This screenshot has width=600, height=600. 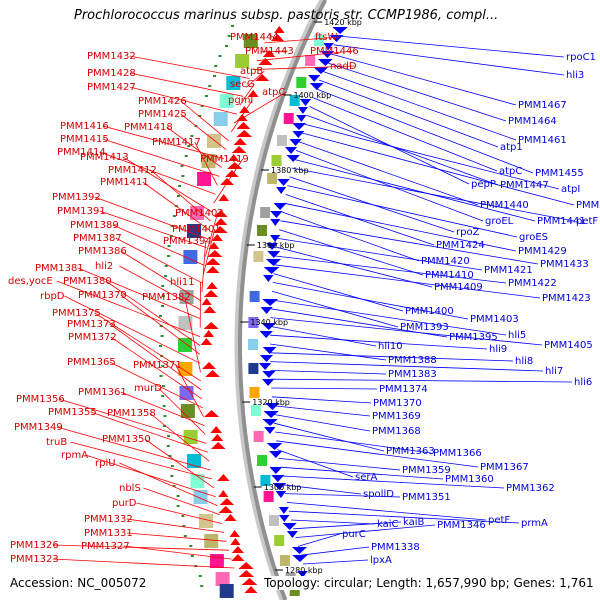 I want to click on reverse-gene-label: PMM1346, so click(x=461, y=525).